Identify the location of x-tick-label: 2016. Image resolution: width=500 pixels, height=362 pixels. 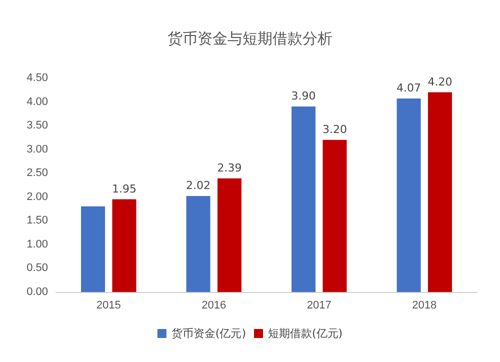
(214, 306).